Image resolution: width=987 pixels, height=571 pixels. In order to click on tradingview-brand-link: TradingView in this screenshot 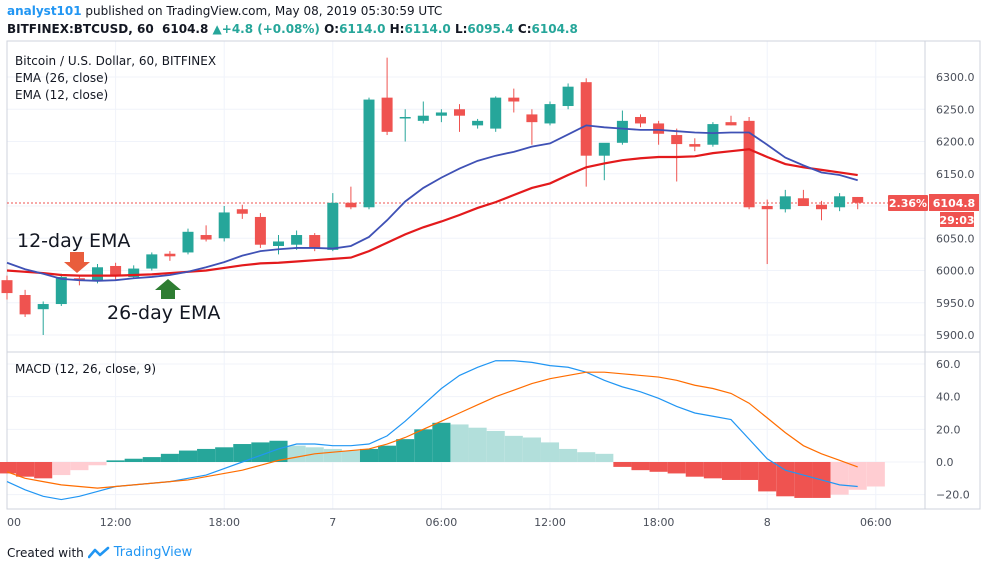, I will do `click(153, 552)`.